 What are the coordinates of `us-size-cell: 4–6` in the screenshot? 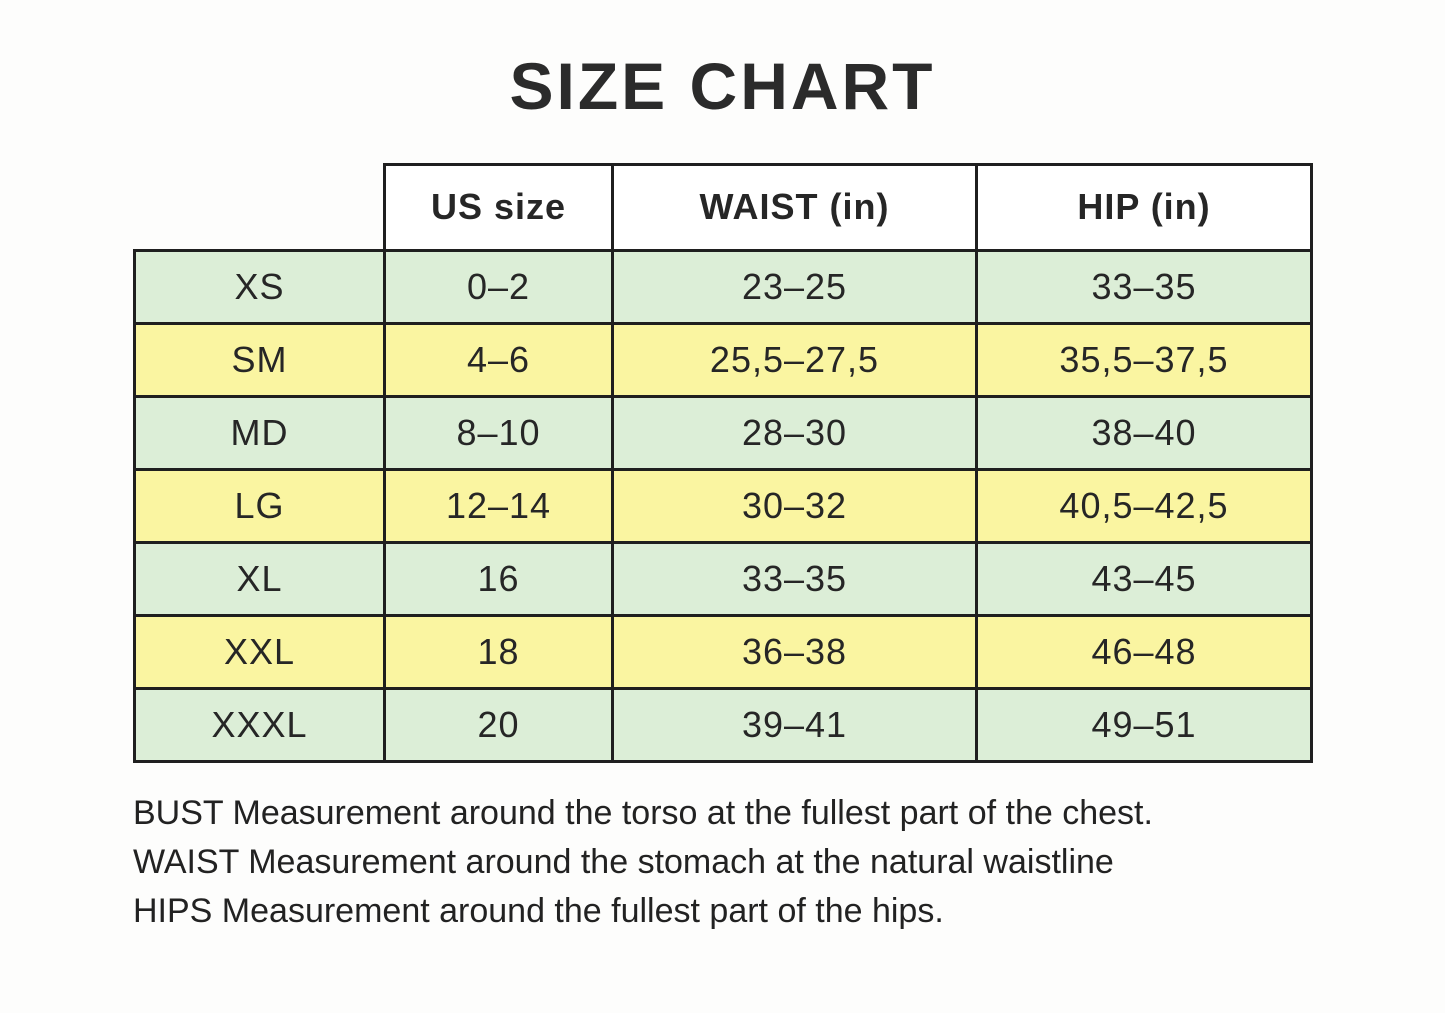 It's located at (498, 359).